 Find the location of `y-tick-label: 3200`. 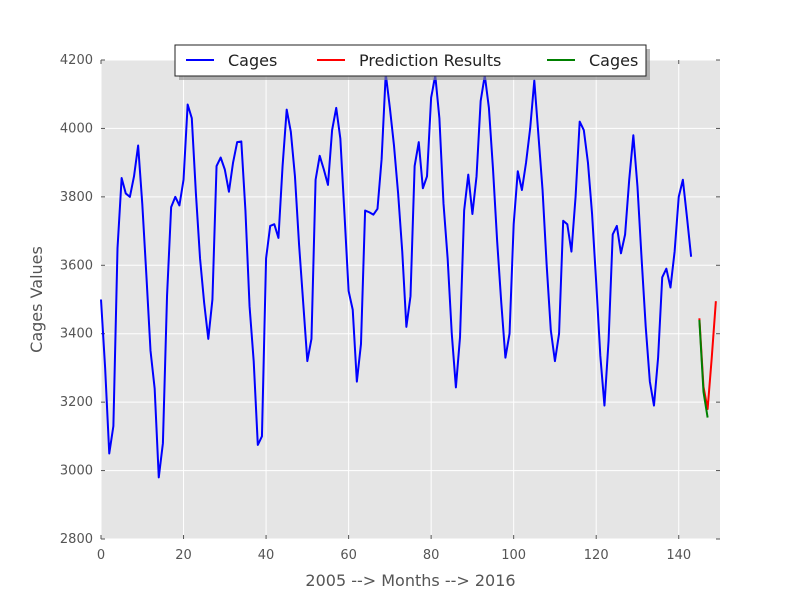

y-tick-label: 3200 is located at coordinates (76, 402).